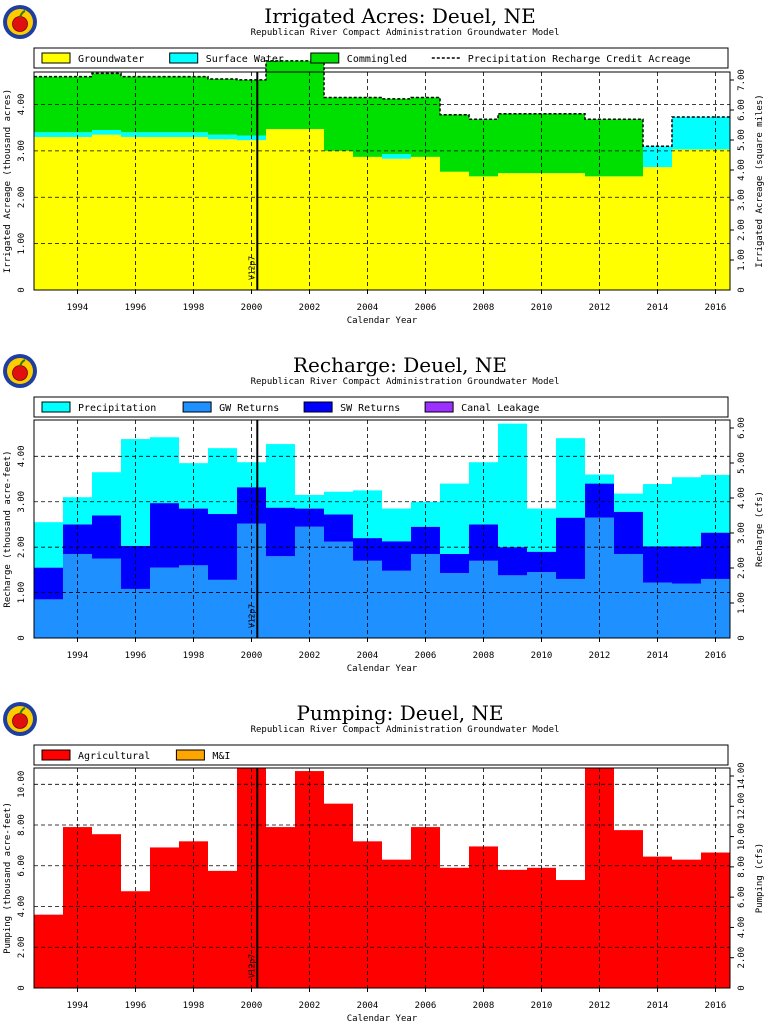  Describe the element at coordinates (382, 1019) in the screenshot. I see `x-axis-label: Calendar Year` at that location.